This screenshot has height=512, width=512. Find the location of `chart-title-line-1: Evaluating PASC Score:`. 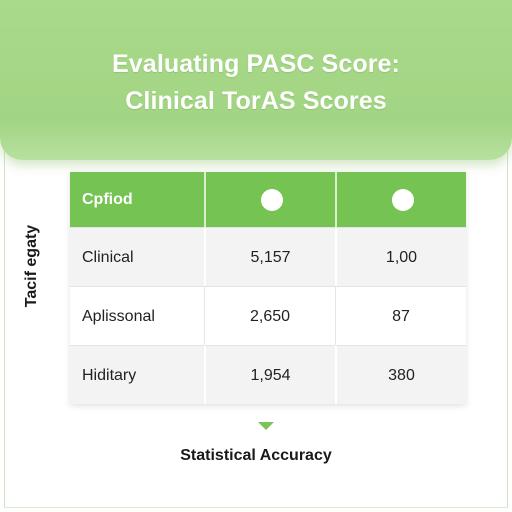

chart-title-line-1: Evaluating PASC Score: is located at coordinates (256, 64).